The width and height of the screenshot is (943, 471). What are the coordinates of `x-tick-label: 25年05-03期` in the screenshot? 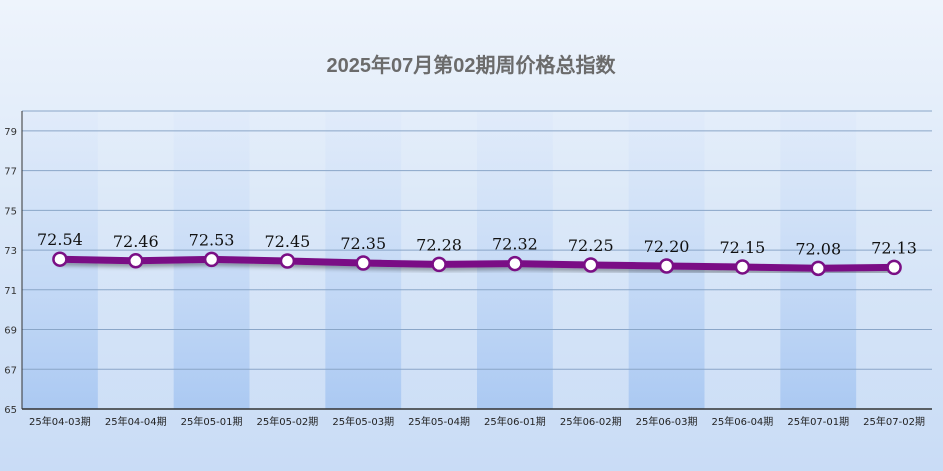 It's located at (363, 421).